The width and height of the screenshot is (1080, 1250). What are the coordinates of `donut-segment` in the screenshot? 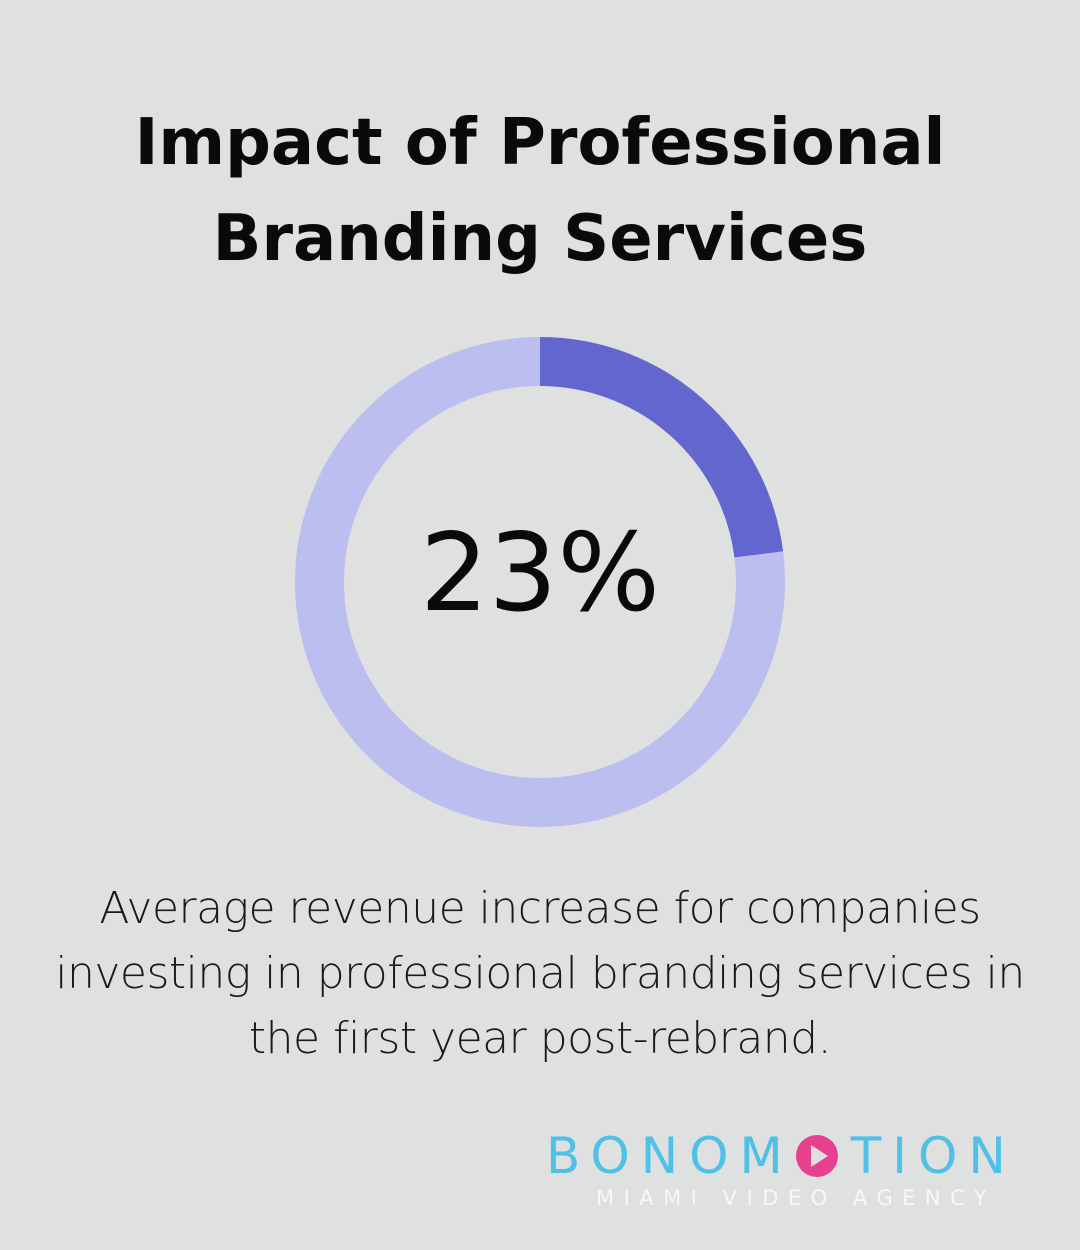 It's located at (661, 447).